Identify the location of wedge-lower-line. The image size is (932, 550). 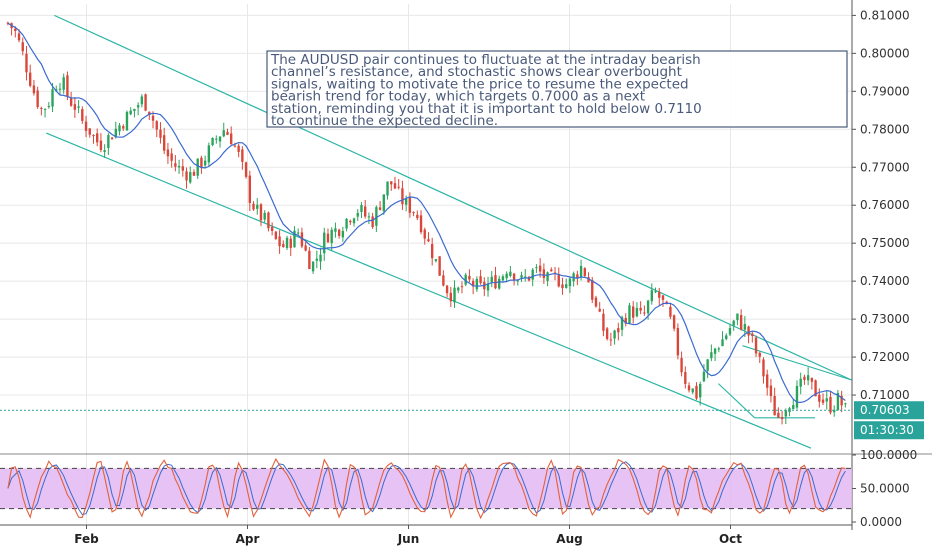
(737, 401).